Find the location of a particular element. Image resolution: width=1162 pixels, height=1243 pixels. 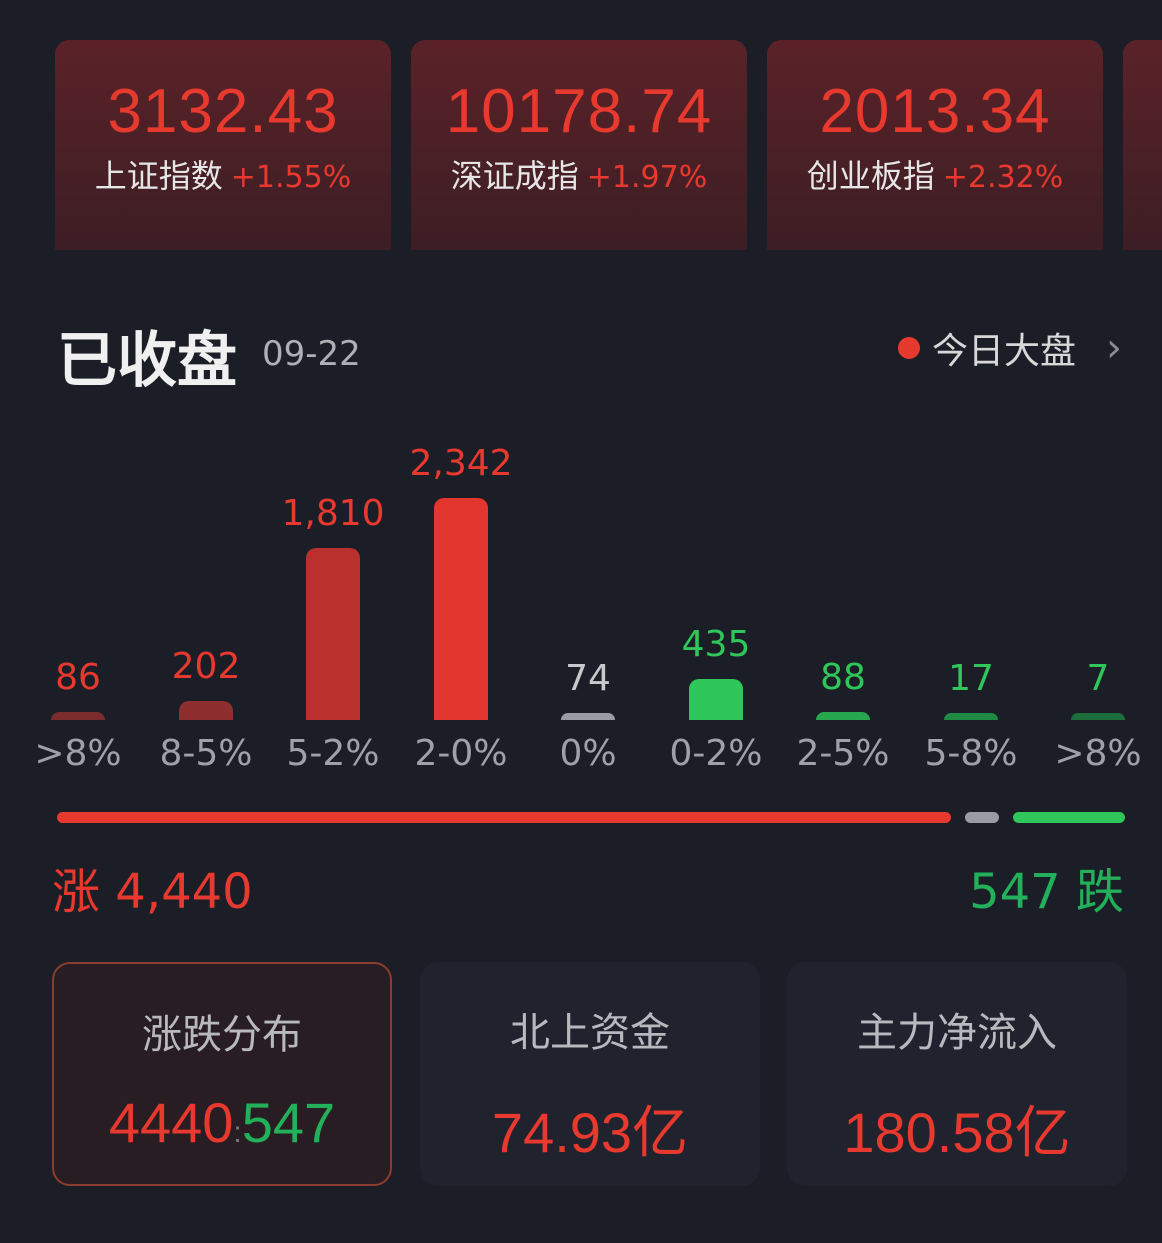

date-label: 09-22 is located at coordinates (311, 354).